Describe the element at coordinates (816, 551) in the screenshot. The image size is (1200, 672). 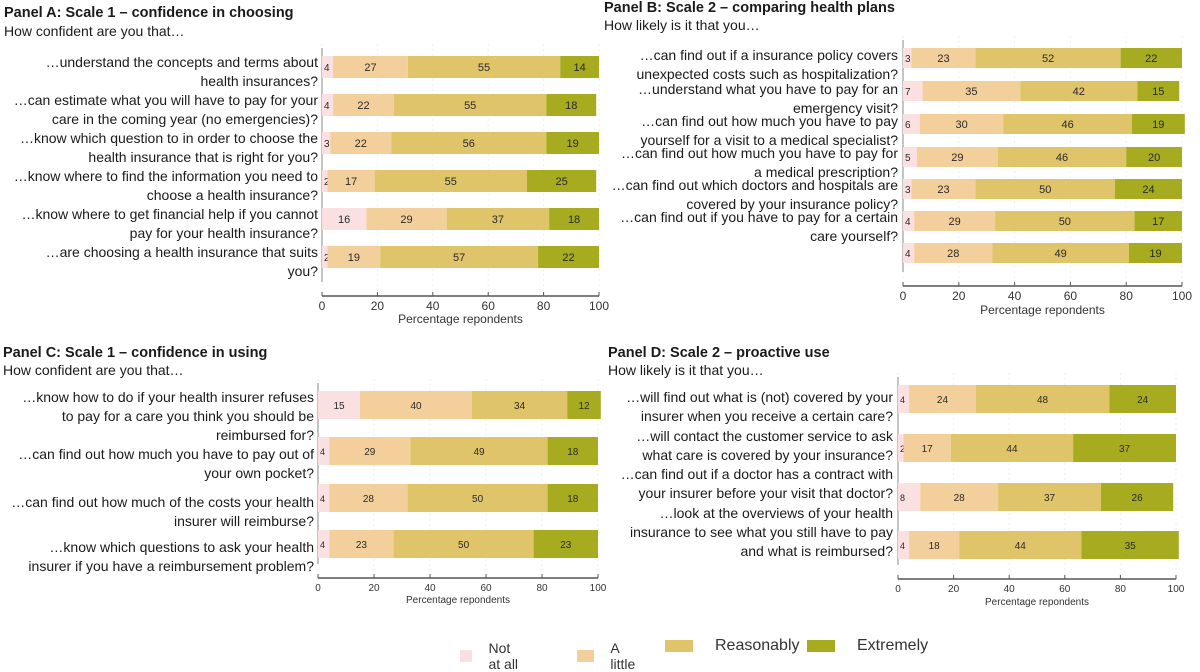
I see `question-label-line: and what is reimbursed?` at that location.